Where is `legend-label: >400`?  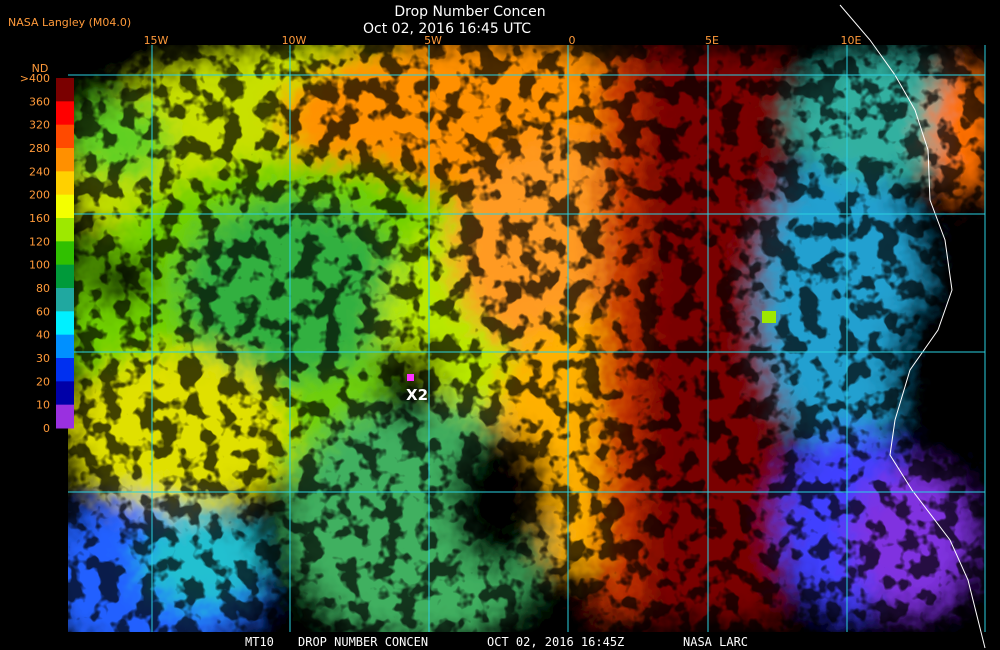 legend-label: >400 is located at coordinates (35, 78).